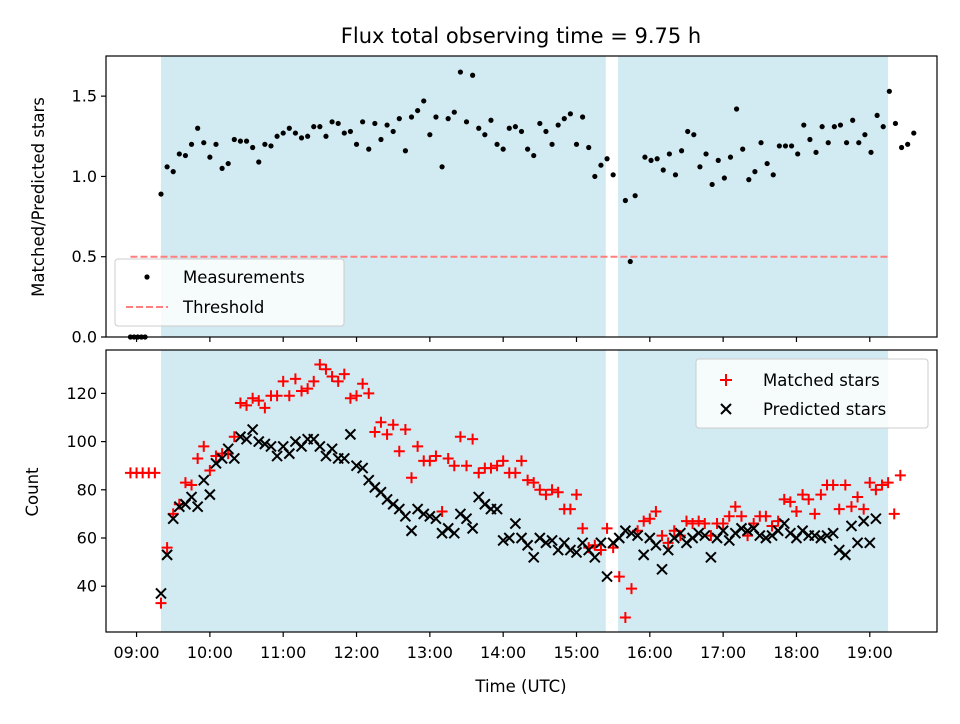 The width and height of the screenshot is (960, 724). What do you see at coordinates (726, 380) in the screenshot?
I see `legend-matched-marker` at bounding box center [726, 380].